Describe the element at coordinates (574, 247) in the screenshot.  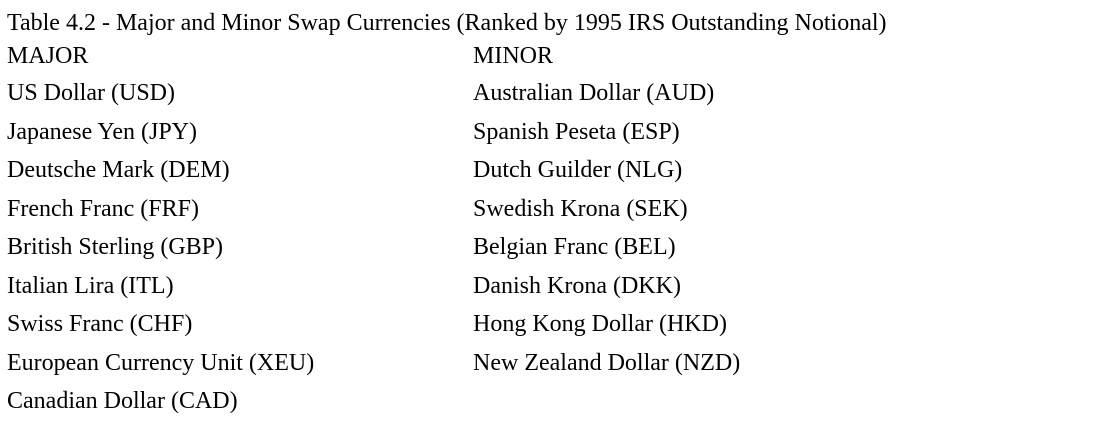
I see `minor-currency-item: Belgian Franc (BEL)` at that location.